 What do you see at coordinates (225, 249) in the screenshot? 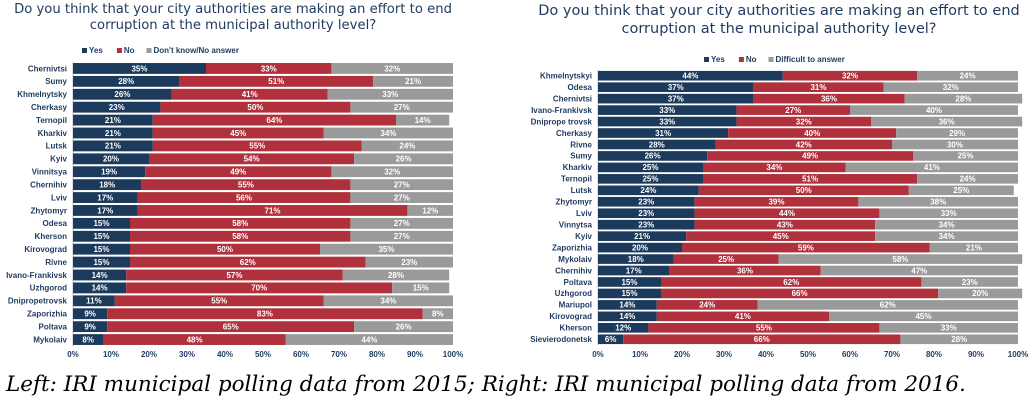
I see `data-label-no: 50%` at bounding box center [225, 249].